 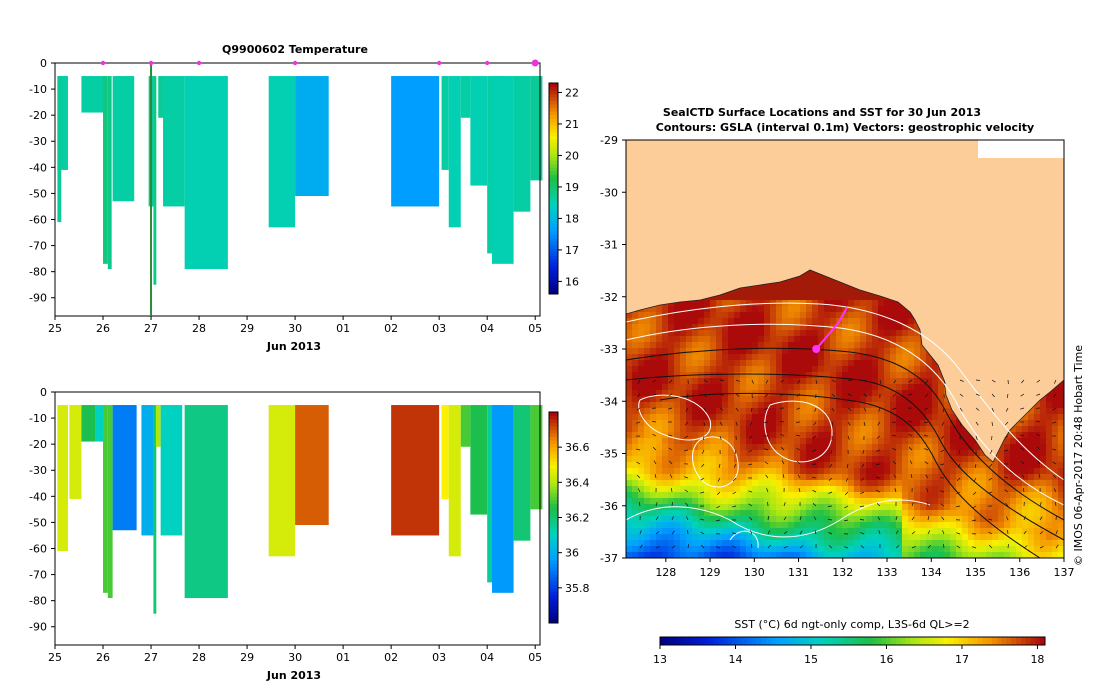 I want to click on y-tick-label: -20, so click(x=38, y=115).